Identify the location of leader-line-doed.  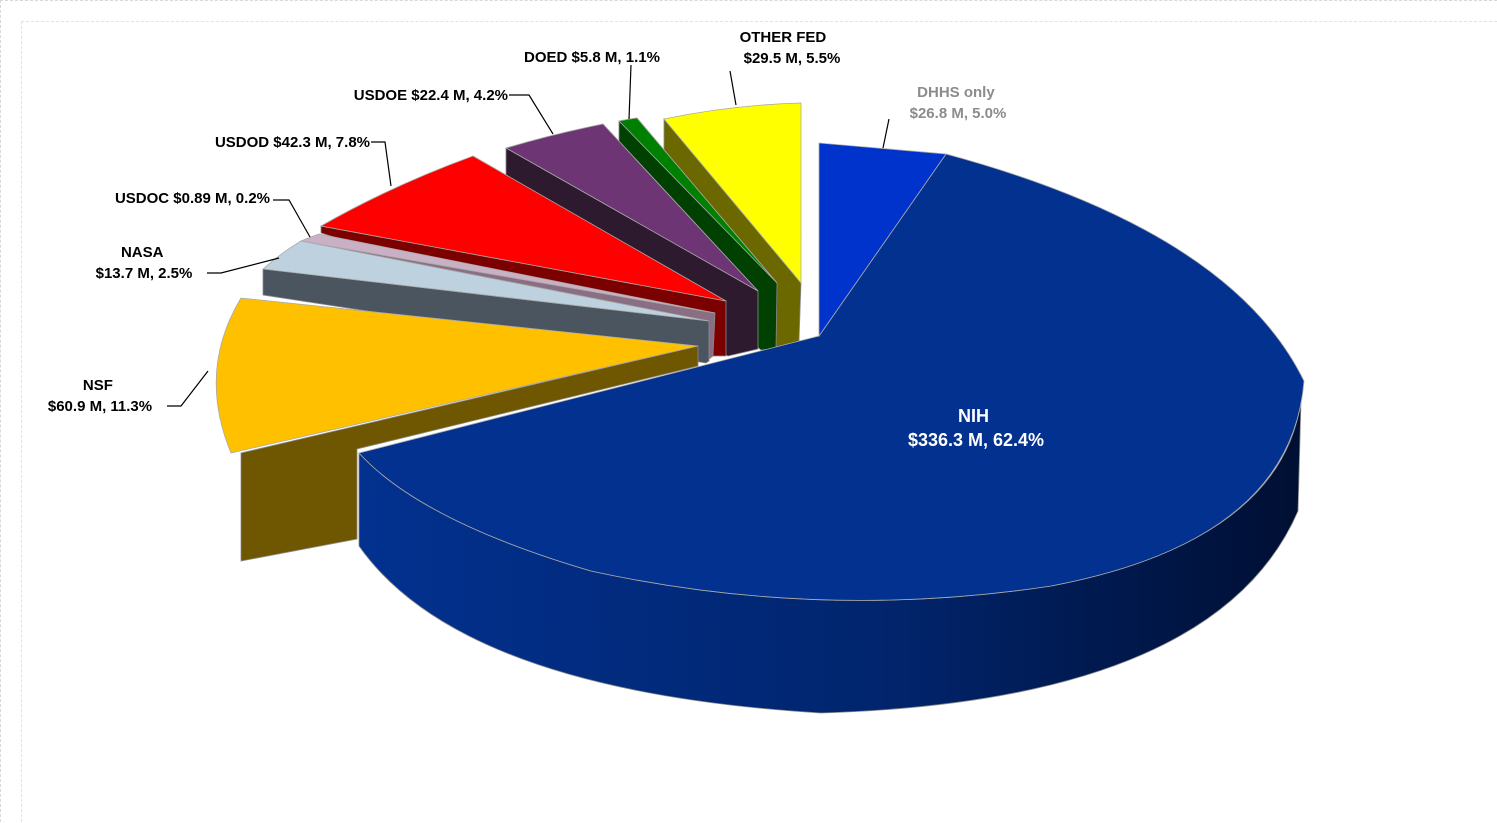
(630, 92).